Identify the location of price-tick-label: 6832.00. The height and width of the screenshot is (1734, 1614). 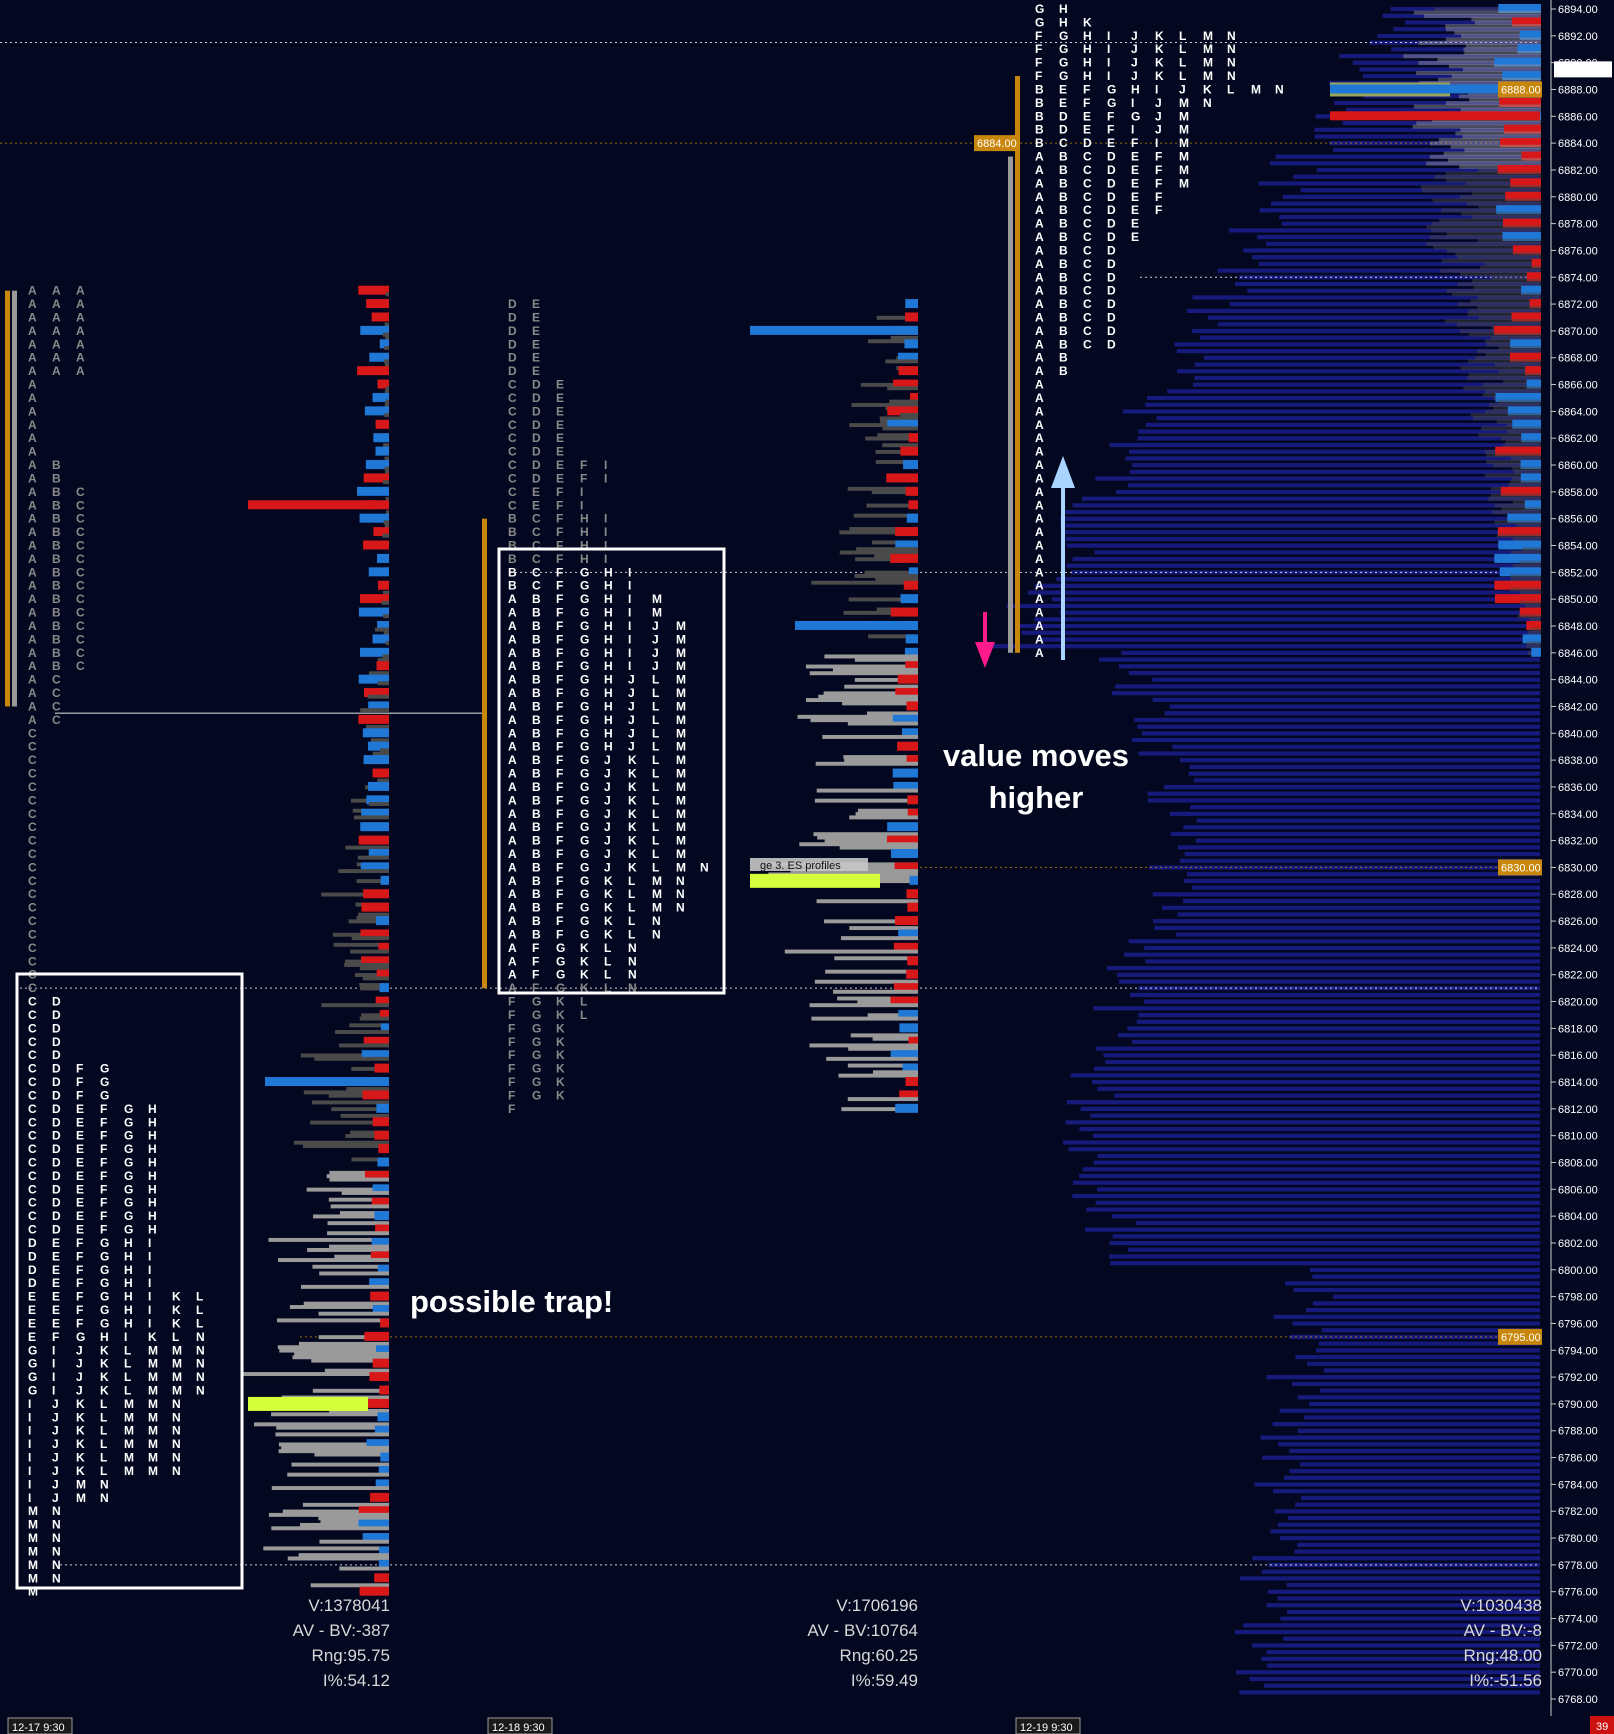
(1578, 842).